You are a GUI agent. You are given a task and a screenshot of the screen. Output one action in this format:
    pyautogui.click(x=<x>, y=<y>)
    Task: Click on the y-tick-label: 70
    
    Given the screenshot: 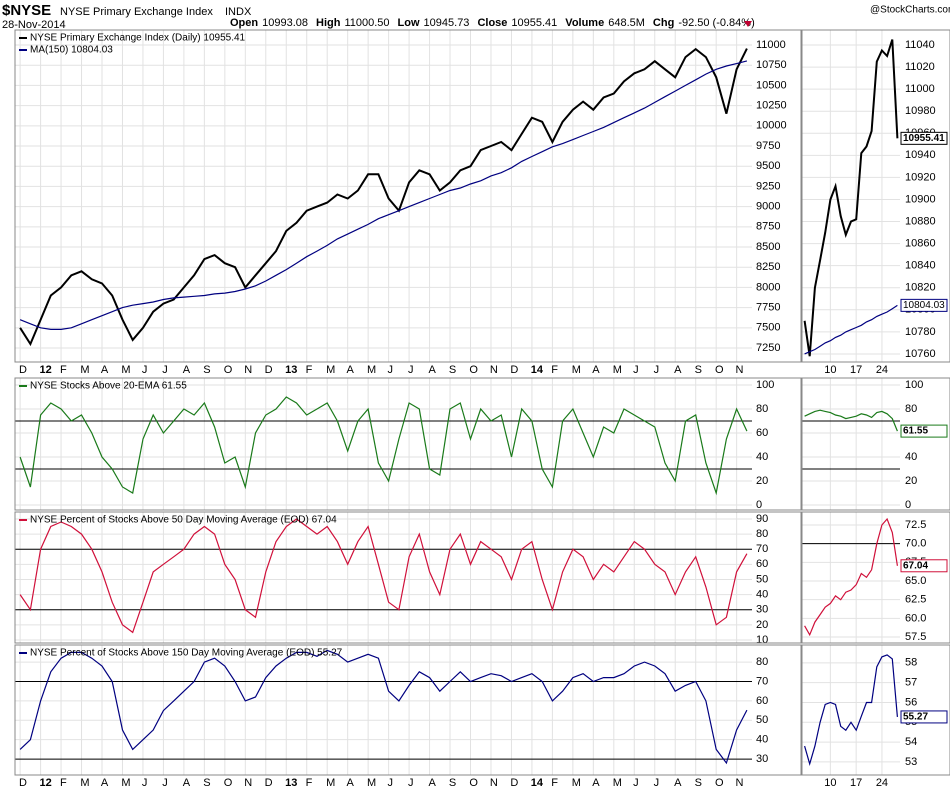 What is the action you would take?
    pyautogui.click(x=762, y=549)
    